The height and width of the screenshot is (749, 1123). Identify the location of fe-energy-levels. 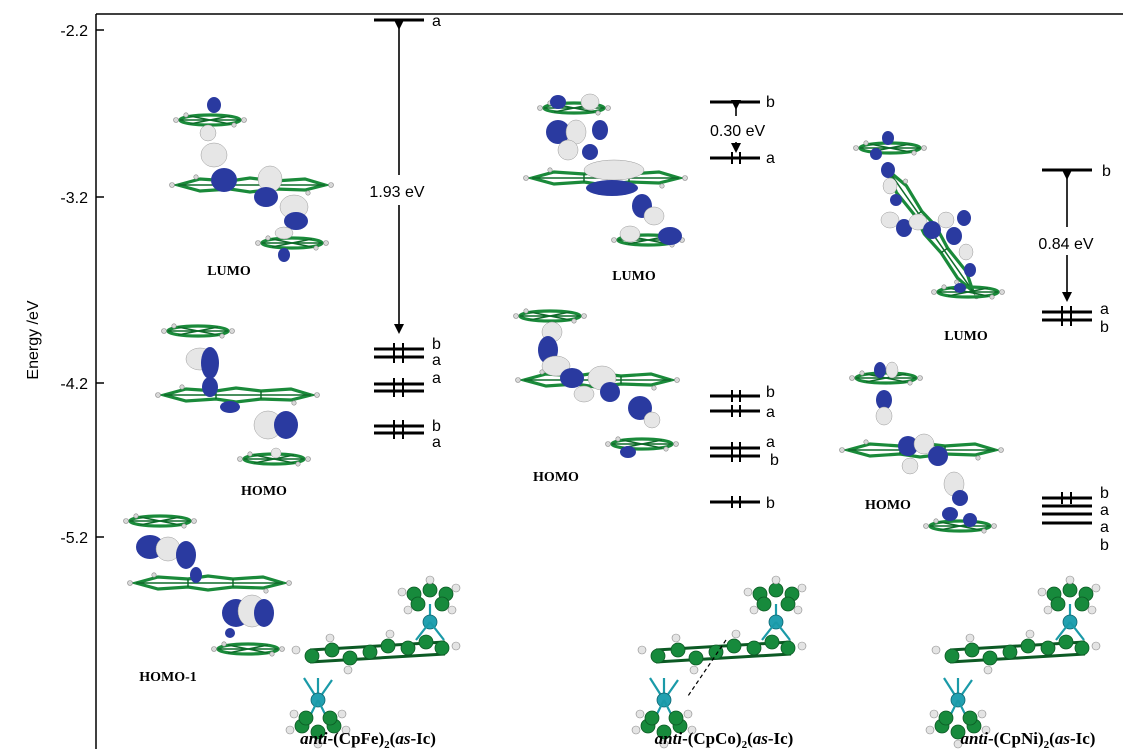
(400, 228).